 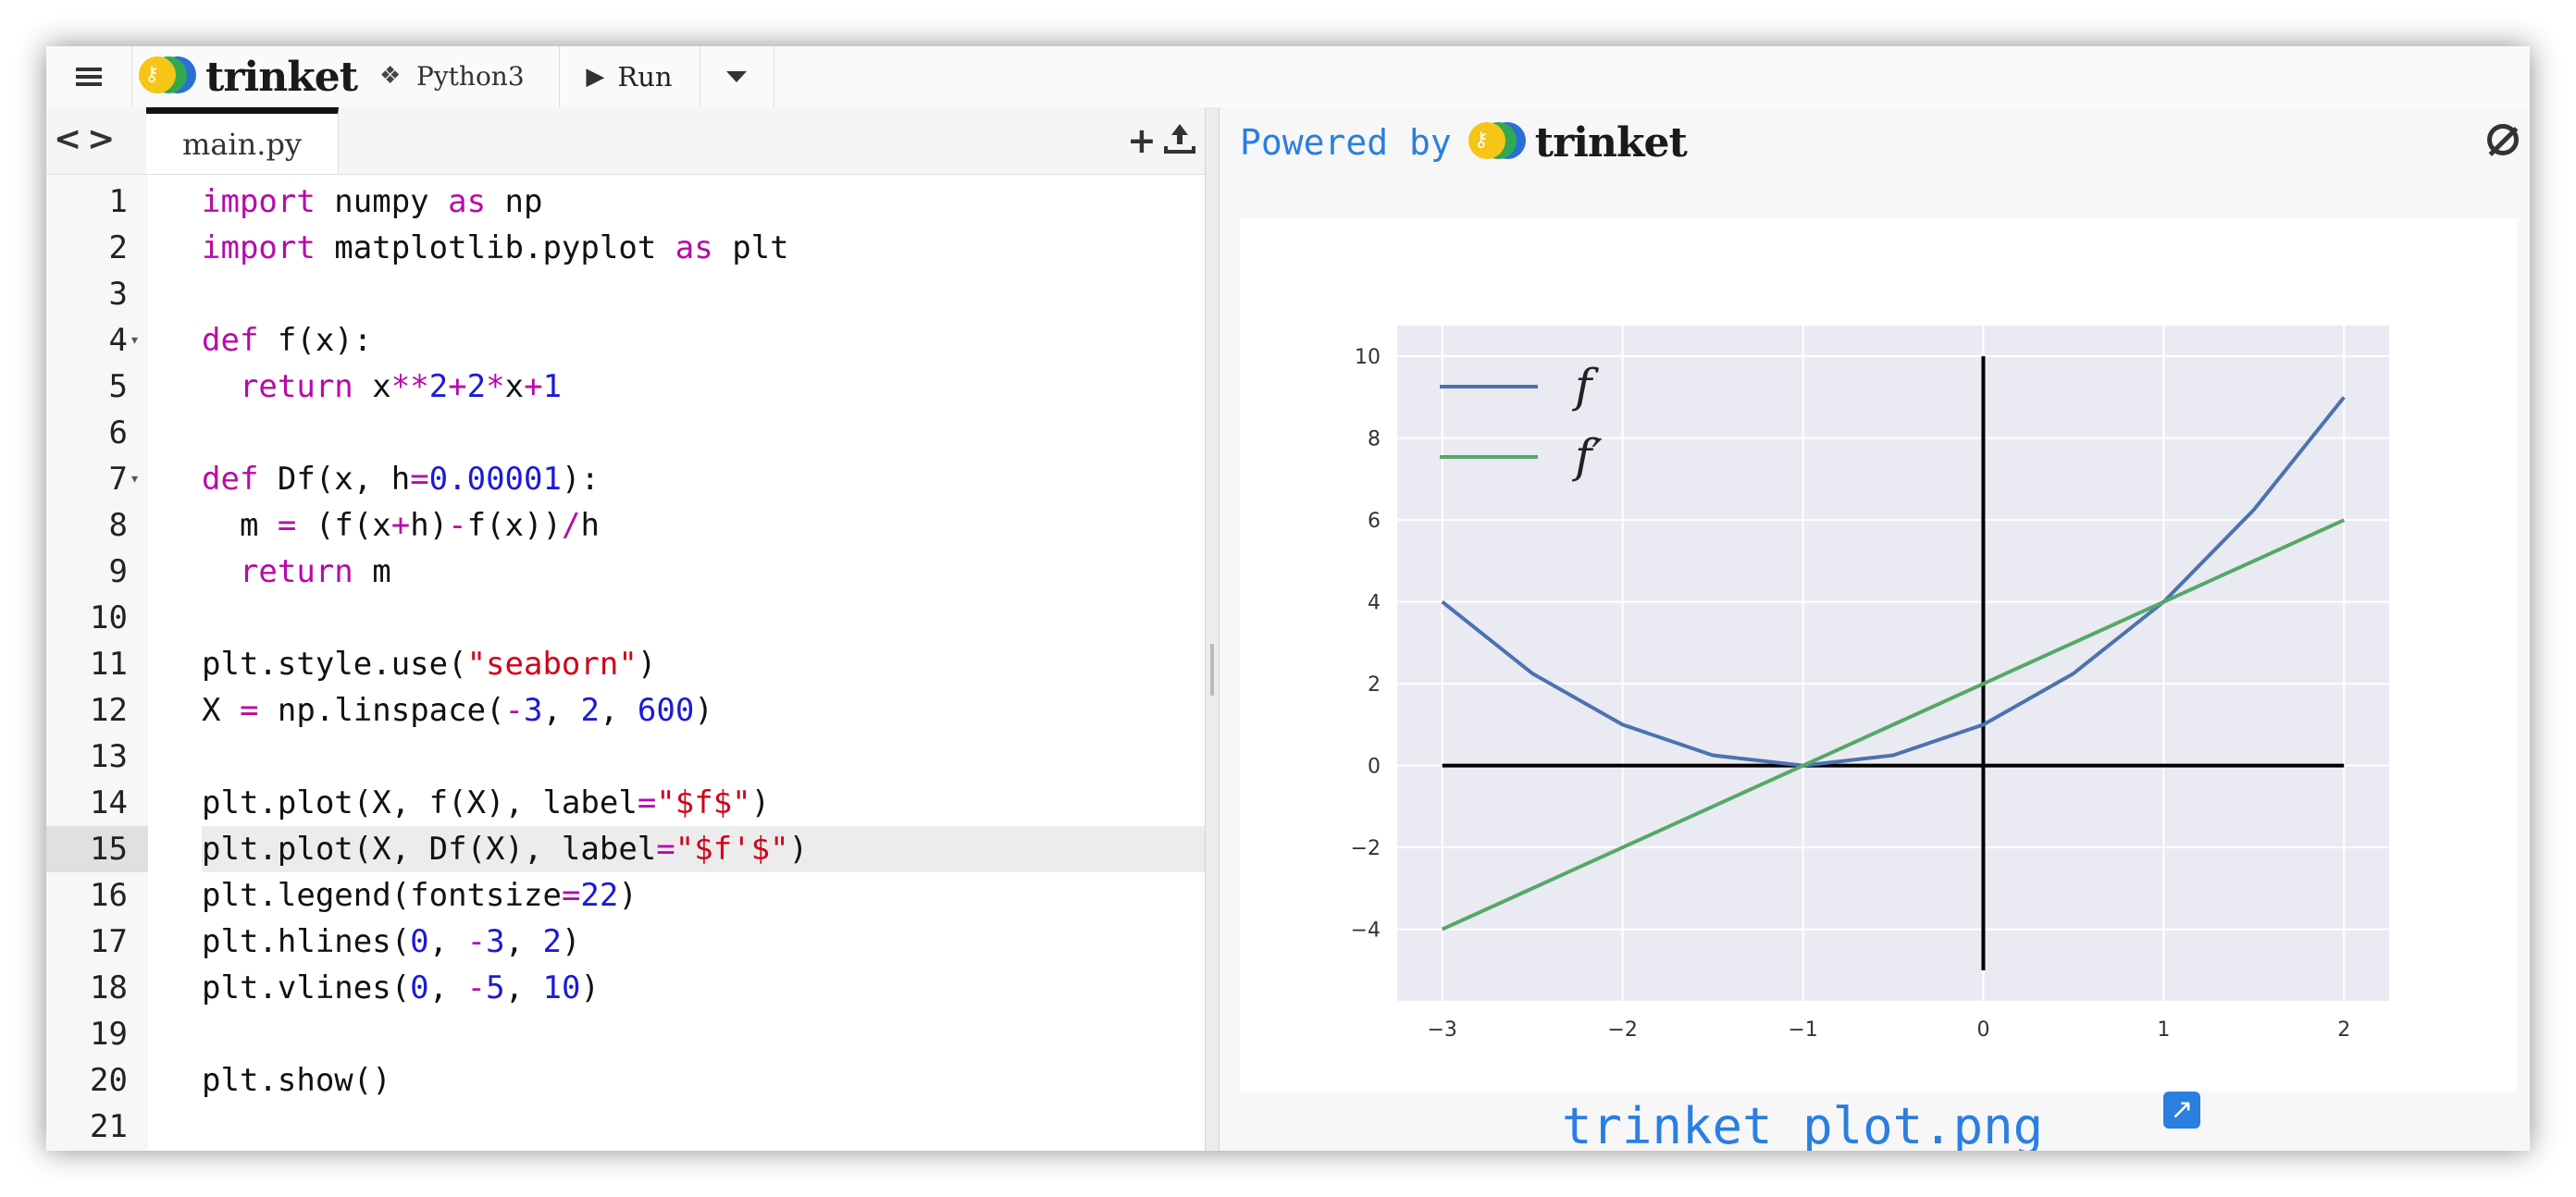 I want to click on y-tick-label: 10, so click(x=1368, y=357).